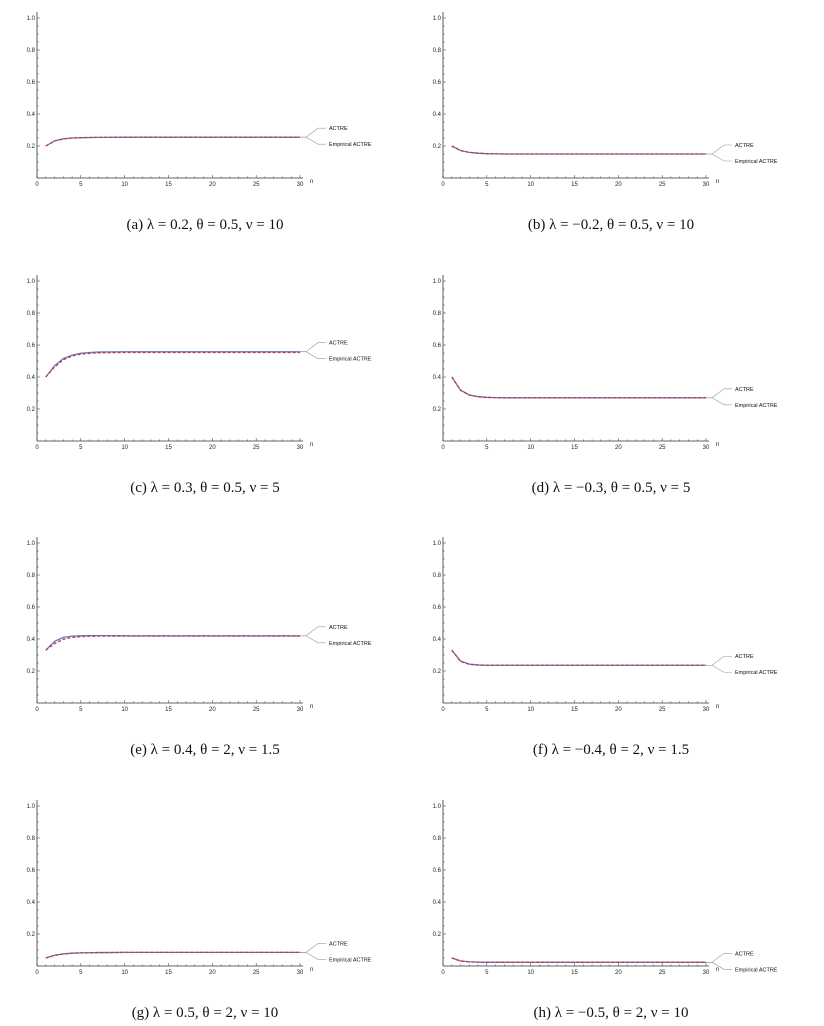 The image size is (824, 1026). What do you see at coordinates (205, 750) in the screenshot?
I see `panel-caption: (e) λ = 0.4, θ = 2, ν = 1.5` at bounding box center [205, 750].